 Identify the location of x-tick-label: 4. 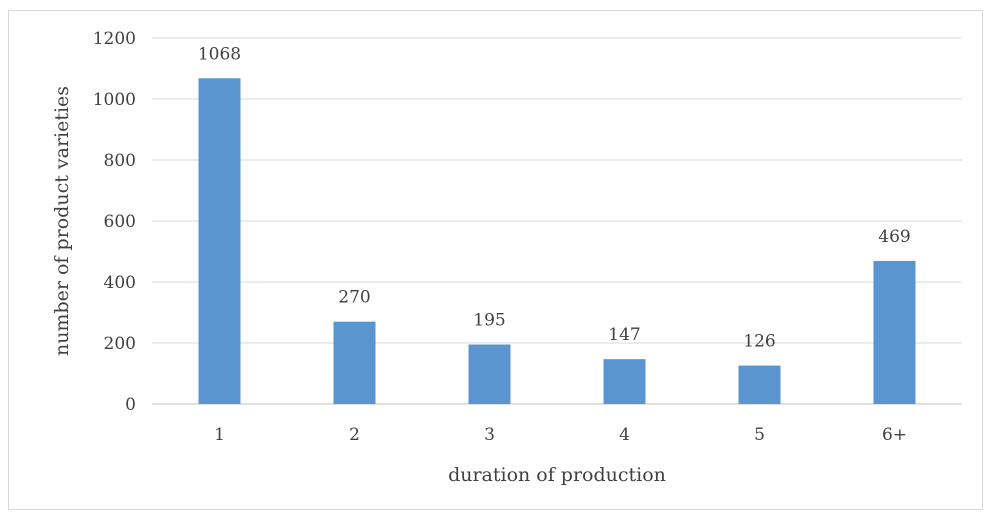
(624, 435).